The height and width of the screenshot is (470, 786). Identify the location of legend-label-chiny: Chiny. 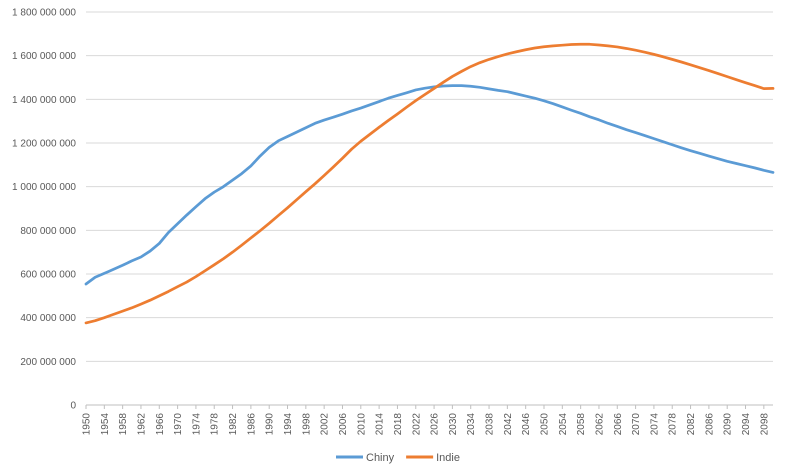
(380, 458).